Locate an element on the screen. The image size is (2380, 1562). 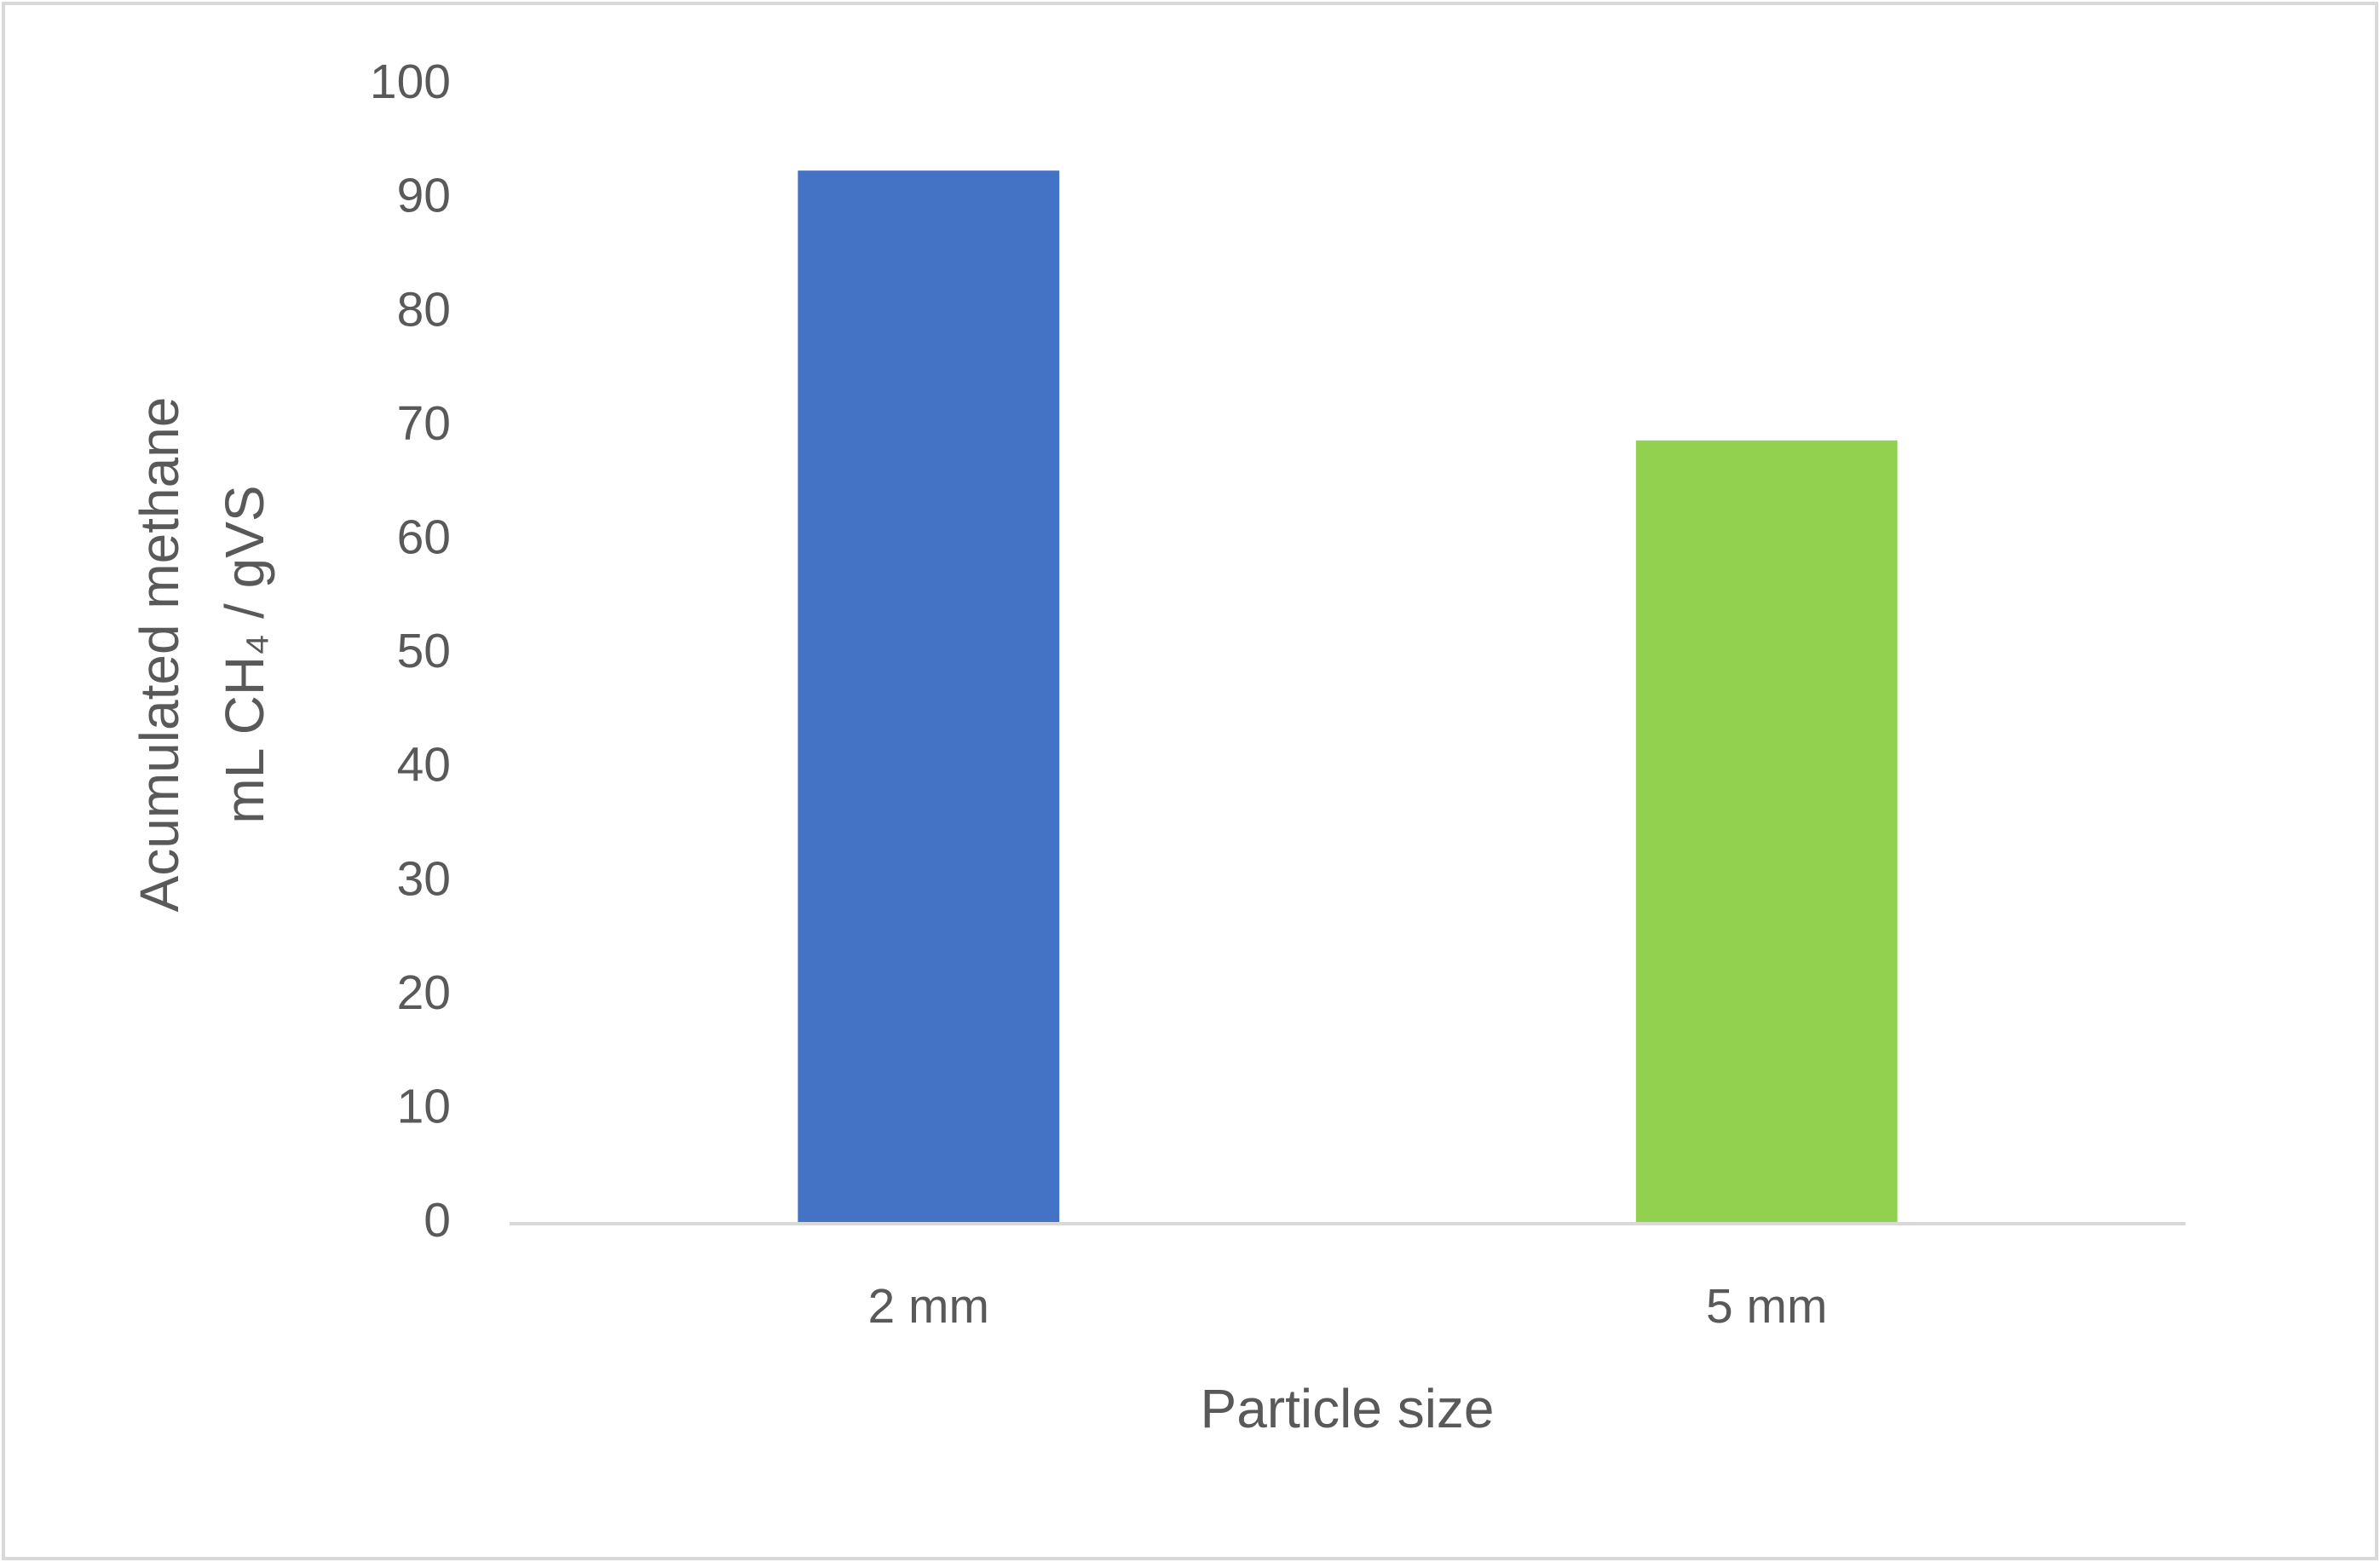
y-tick-label: 80 is located at coordinates (424, 309).